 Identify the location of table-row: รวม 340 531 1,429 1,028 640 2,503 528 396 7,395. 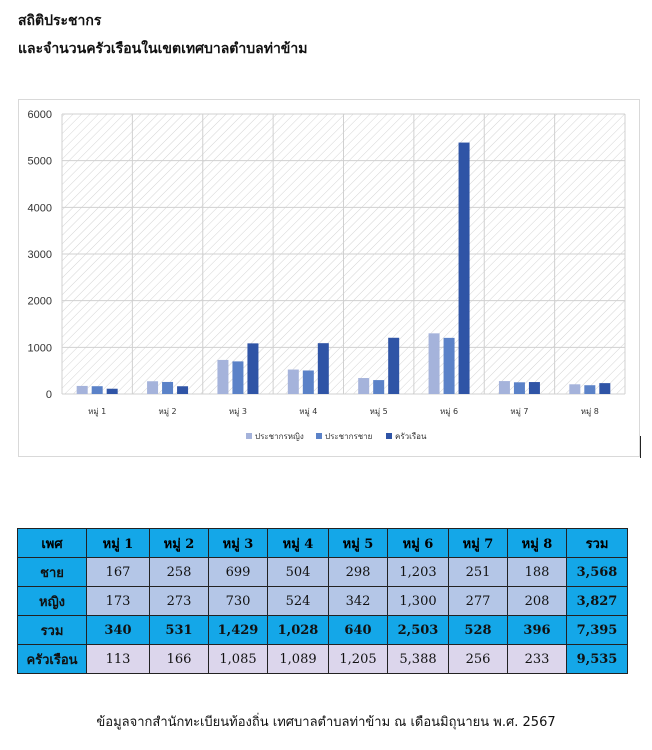
(322, 630).